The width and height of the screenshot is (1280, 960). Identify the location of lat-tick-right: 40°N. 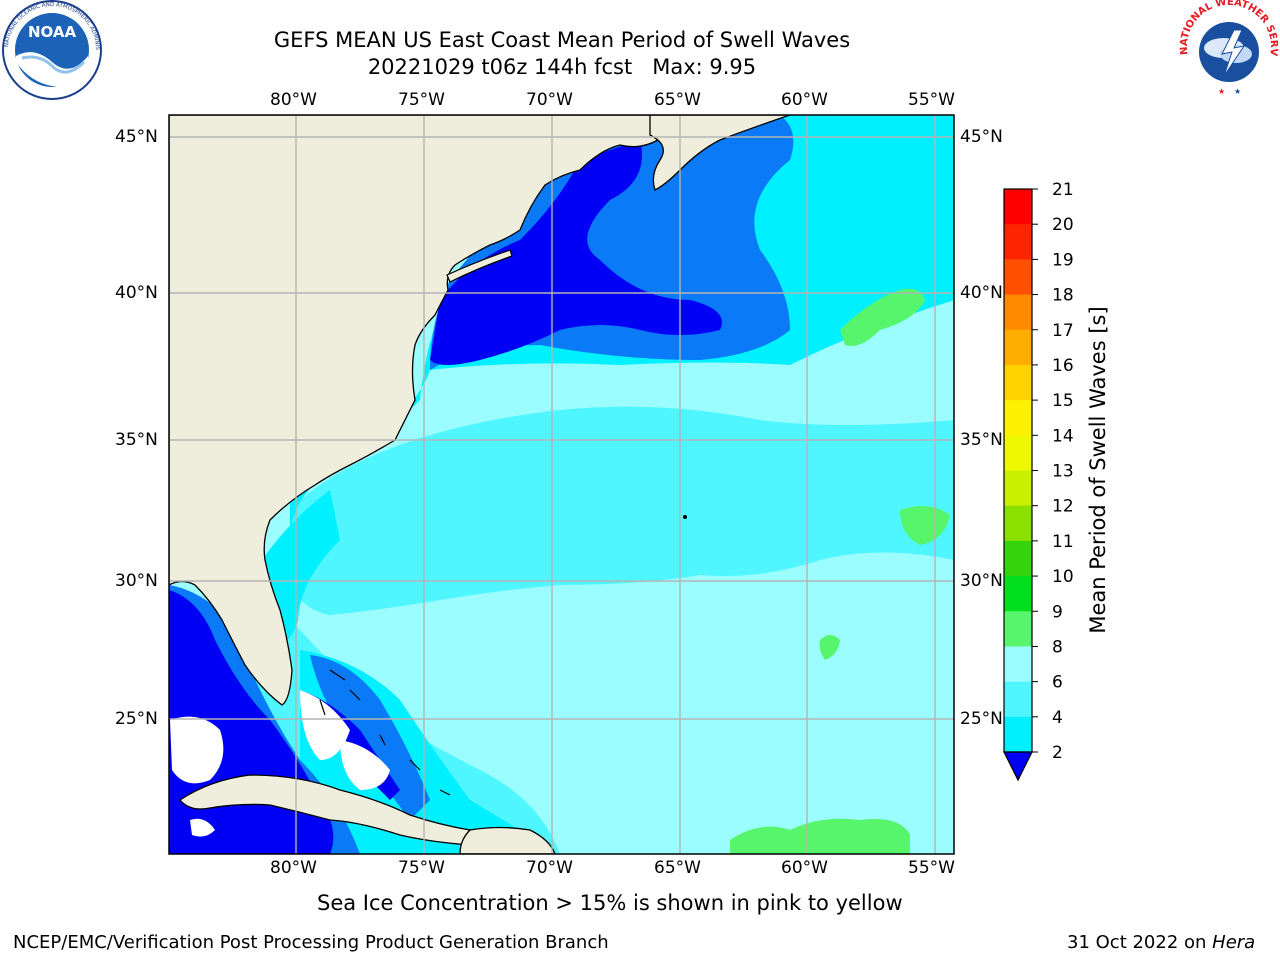
(981, 293).